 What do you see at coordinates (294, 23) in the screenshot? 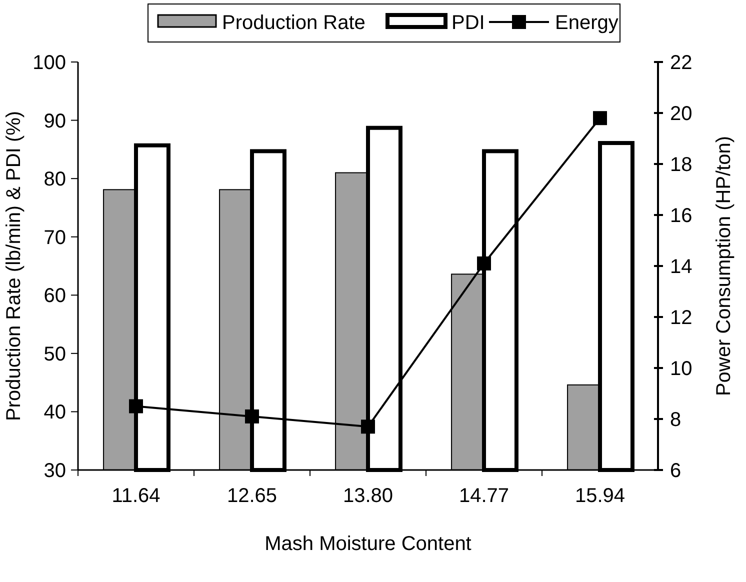
I see `legend-label: Production Rate` at bounding box center [294, 23].